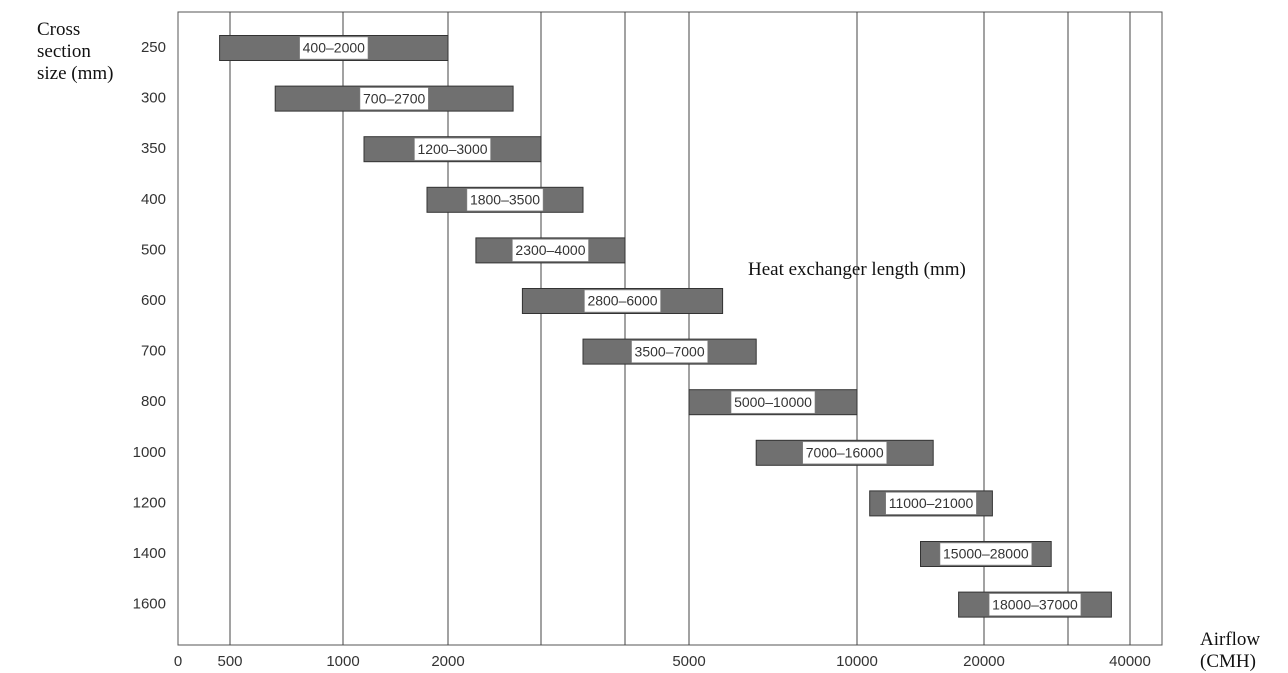  Describe the element at coordinates (149, 604) in the screenshot. I see `y-tick-label: 1600` at that location.